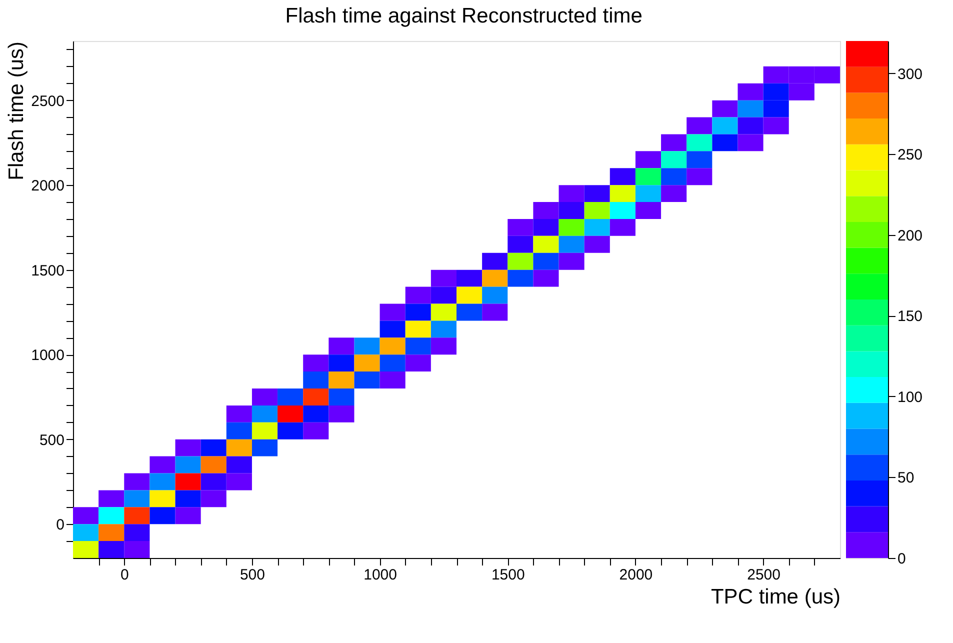 This screenshot has width=953, height=643. What do you see at coordinates (910, 397) in the screenshot?
I see `color-bar-label: 100` at bounding box center [910, 397].